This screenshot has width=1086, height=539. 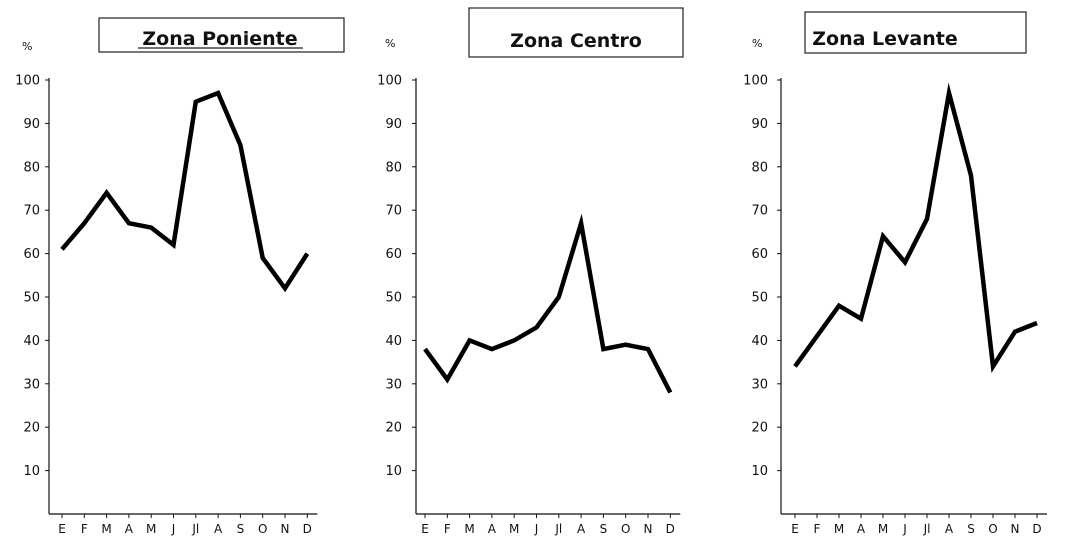 I want to click on chart-title-box: Zona Centro, so click(x=576, y=32).